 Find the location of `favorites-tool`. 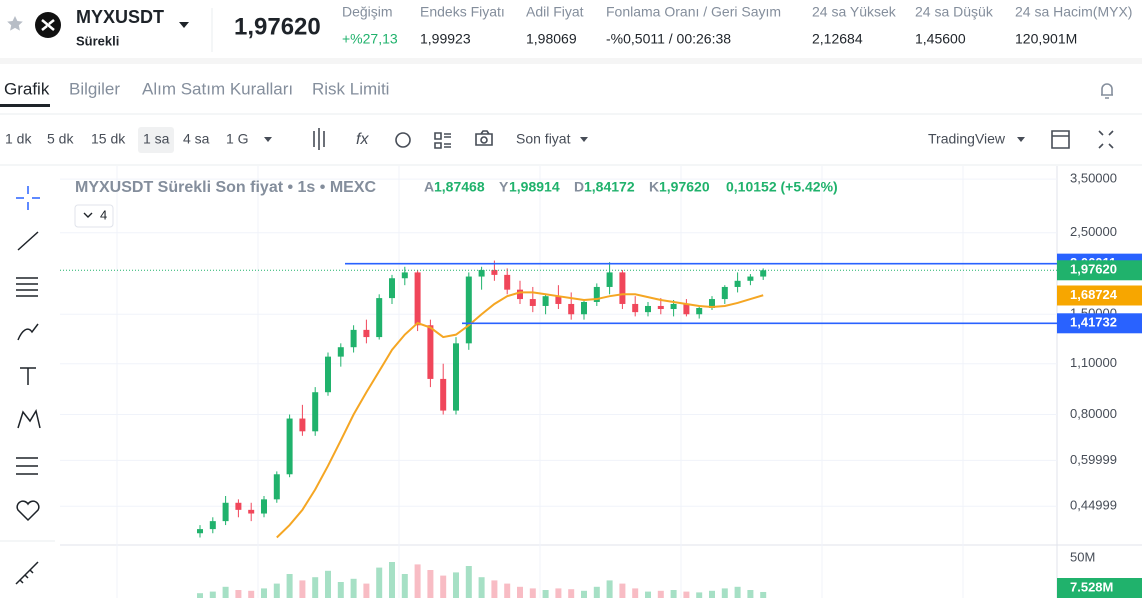

favorites-tool is located at coordinates (28, 511).